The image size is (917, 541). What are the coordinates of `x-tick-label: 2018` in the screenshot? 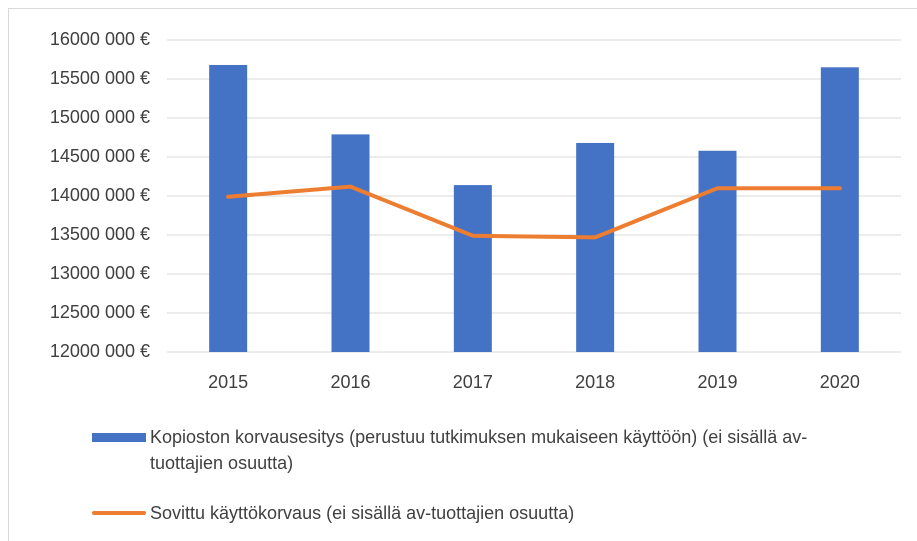 It's located at (595, 382).